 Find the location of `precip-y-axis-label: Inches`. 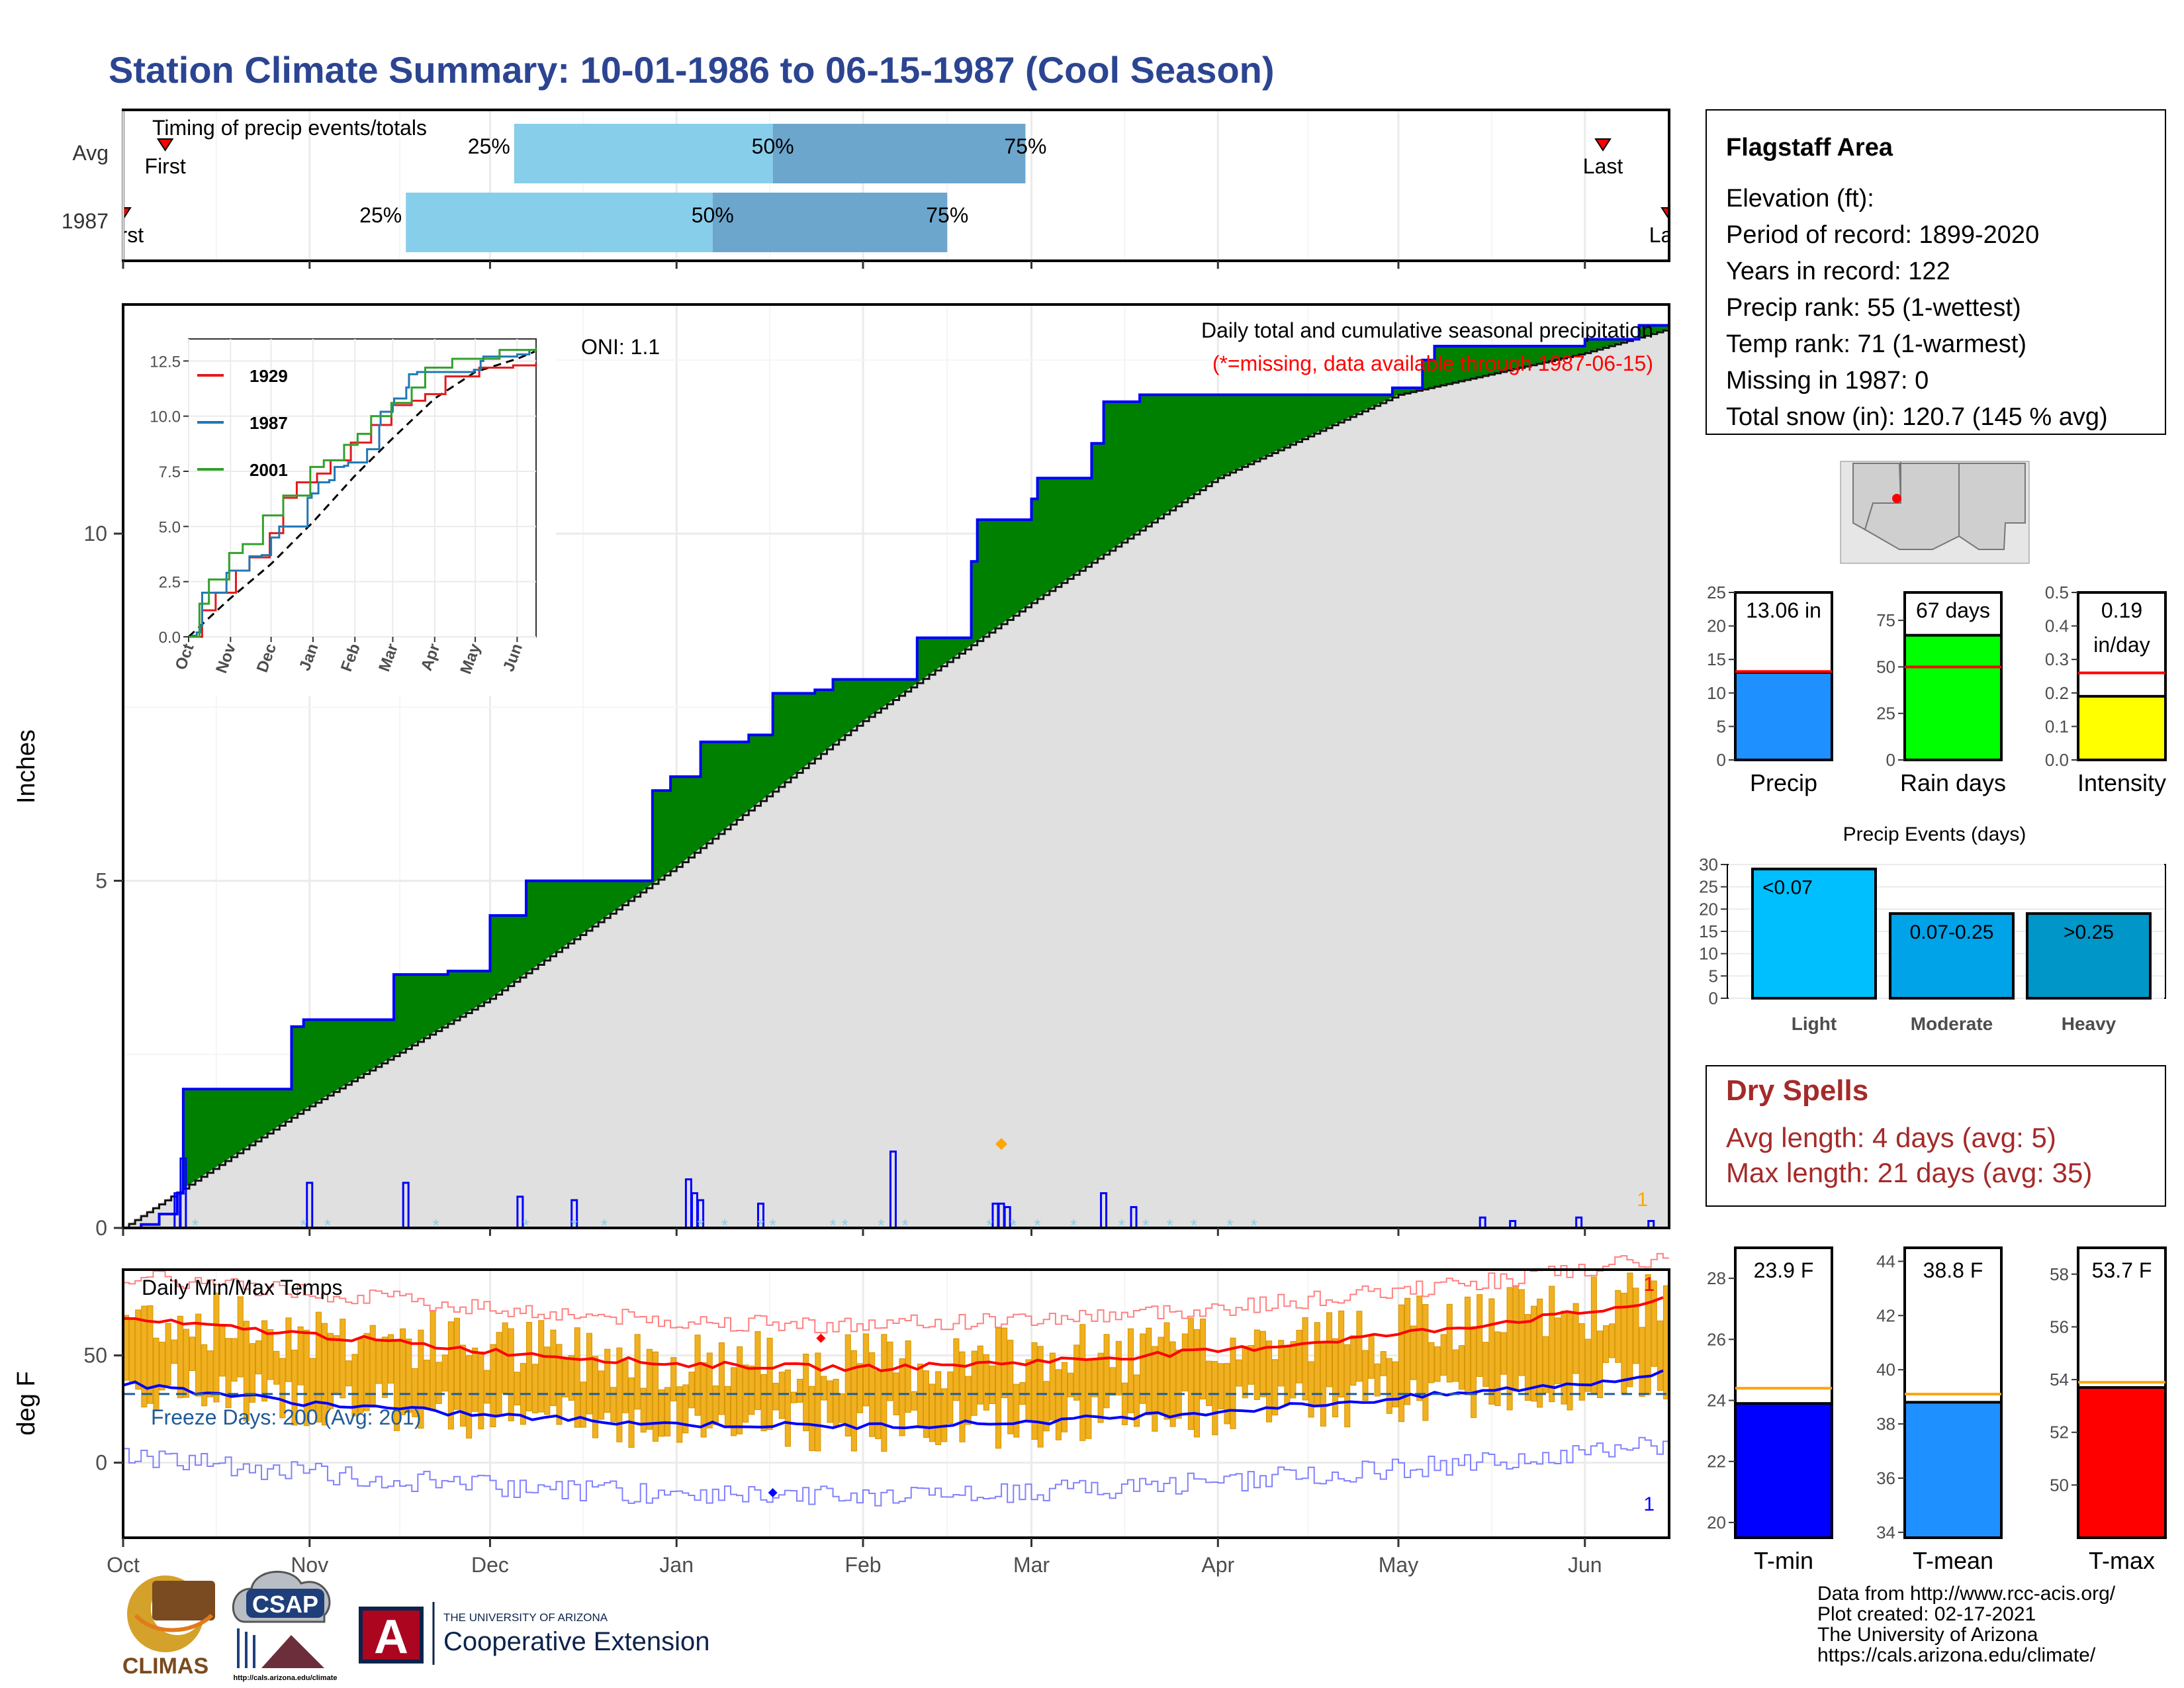

precip-y-axis-label: Inches is located at coordinates (26, 766).